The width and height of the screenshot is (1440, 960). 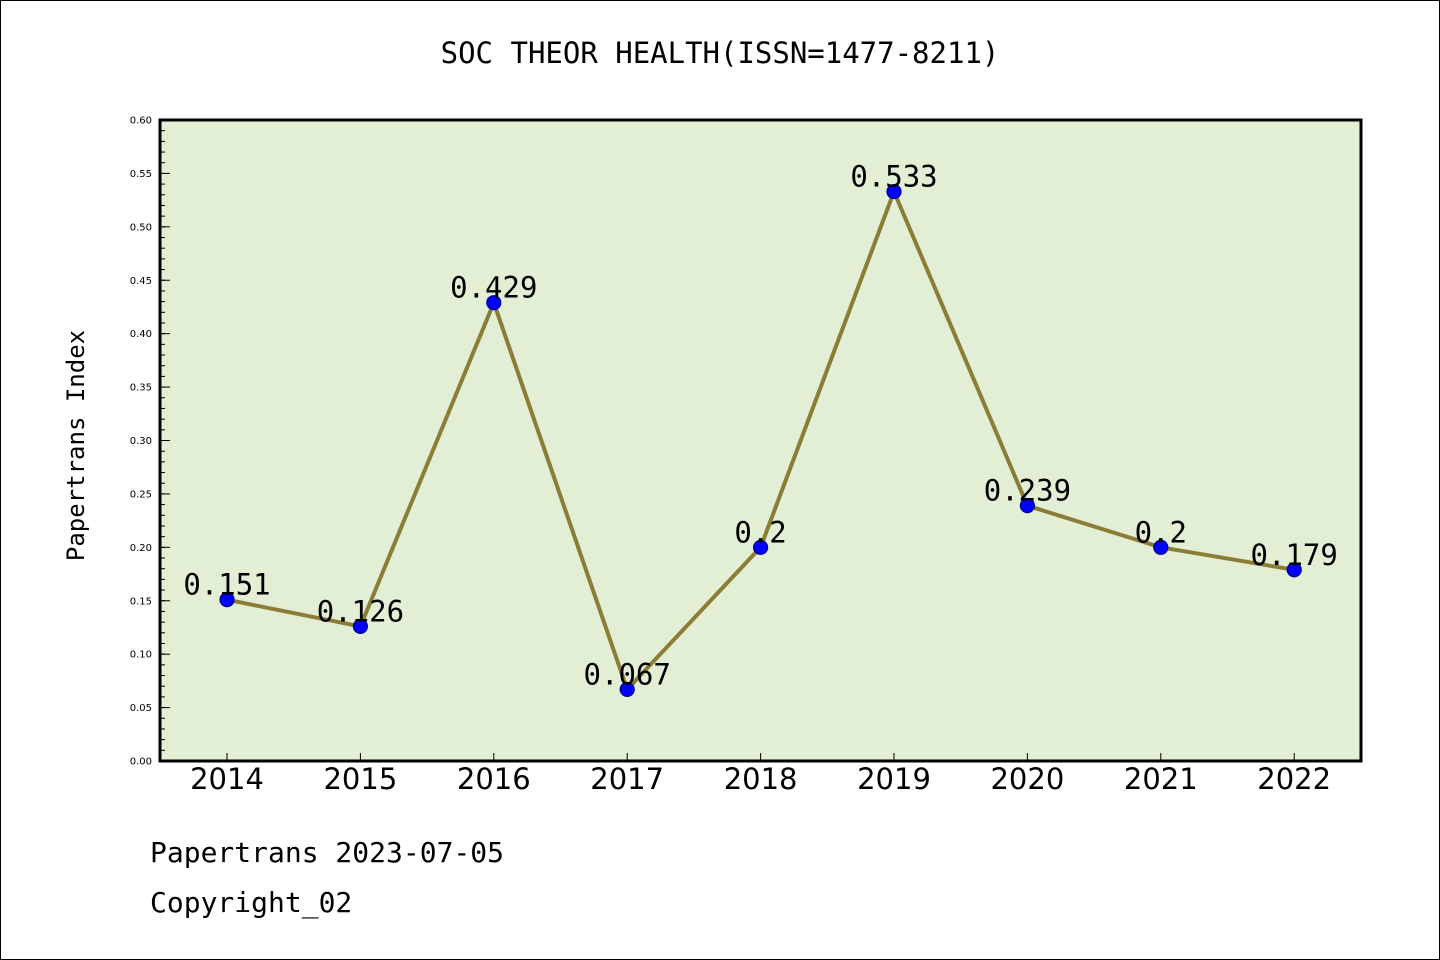 What do you see at coordinates (141, 388) in the screenshot?
I see `y-tick-label: 0.35` at bounding box center [141, 388].